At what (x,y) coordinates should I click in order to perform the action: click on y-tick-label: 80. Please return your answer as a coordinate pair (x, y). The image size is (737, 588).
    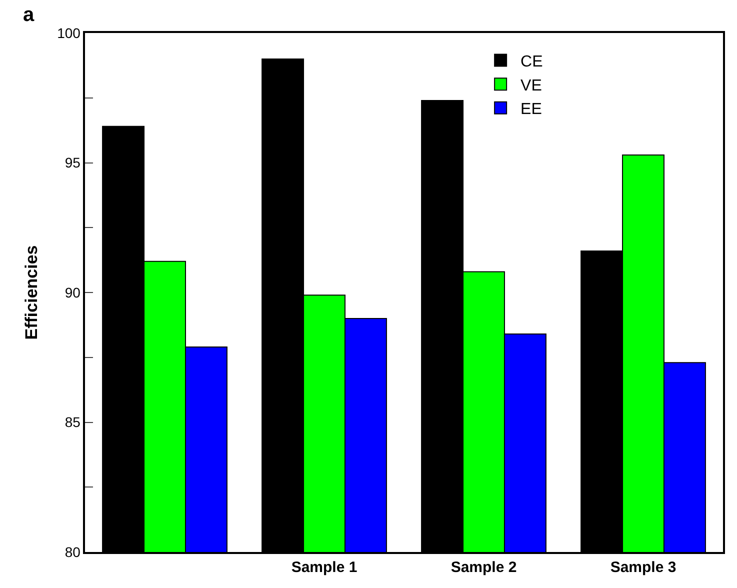
    Looking at the image, I should click on (72, 552).